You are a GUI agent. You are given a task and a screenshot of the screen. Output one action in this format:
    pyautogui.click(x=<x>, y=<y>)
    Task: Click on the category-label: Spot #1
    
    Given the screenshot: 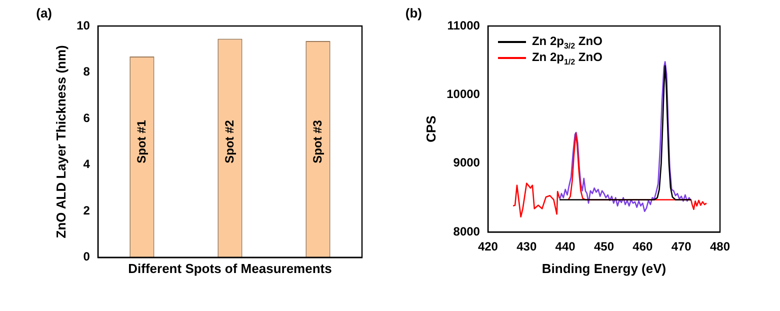 What is the action you would take?
    pyautogui.click(x=141, y=142)
    